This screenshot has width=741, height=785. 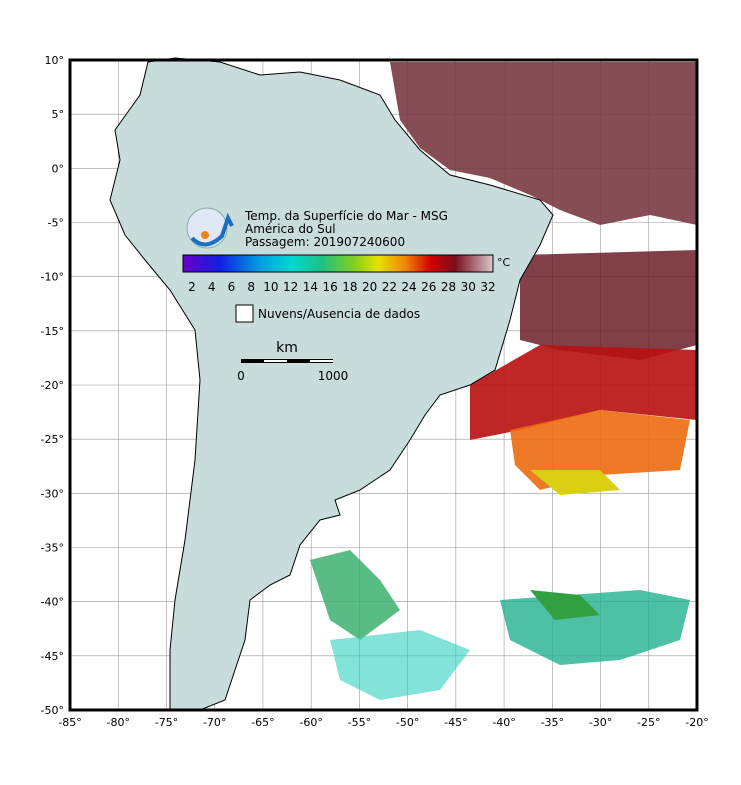 What do you see at coordinates (346, 216) in the screenshot?
I see `legend-title: Temp. da Superfície do Mar - MSG` at bounding box center [346, 216].